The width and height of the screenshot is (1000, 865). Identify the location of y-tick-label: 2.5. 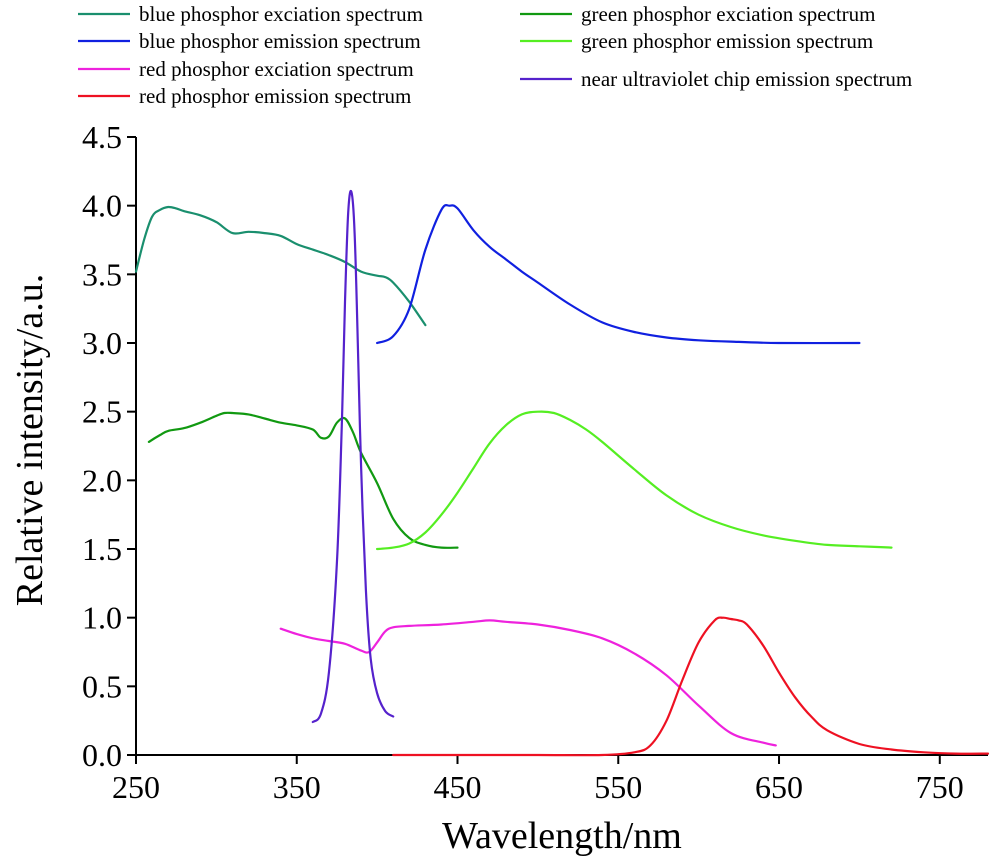
(102, 412).